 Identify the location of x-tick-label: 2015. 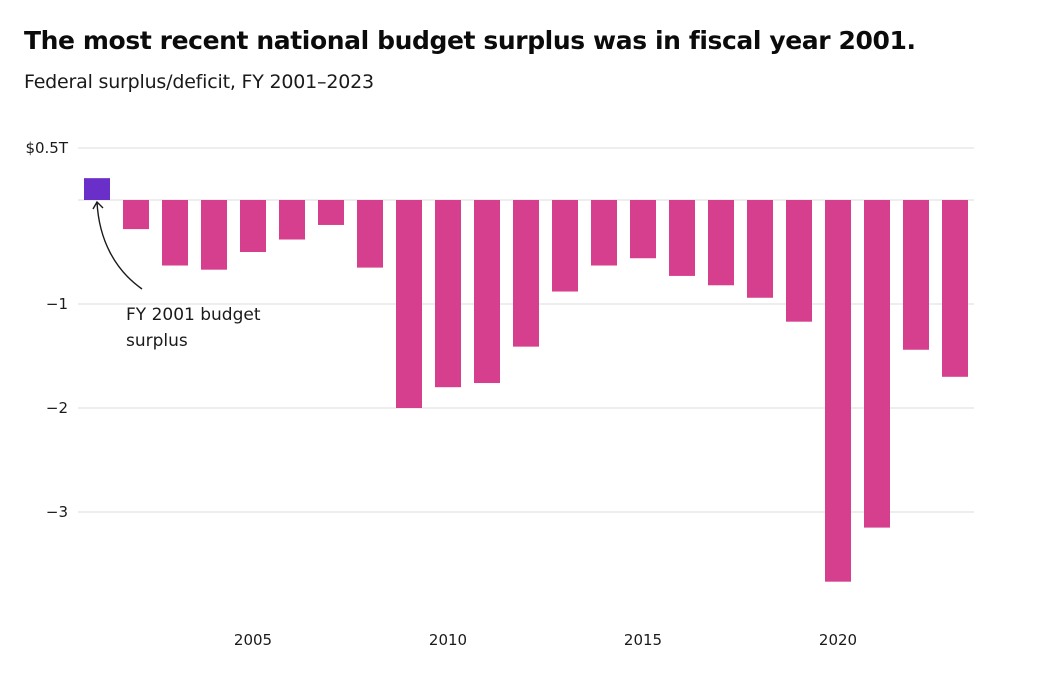
(643, 640).